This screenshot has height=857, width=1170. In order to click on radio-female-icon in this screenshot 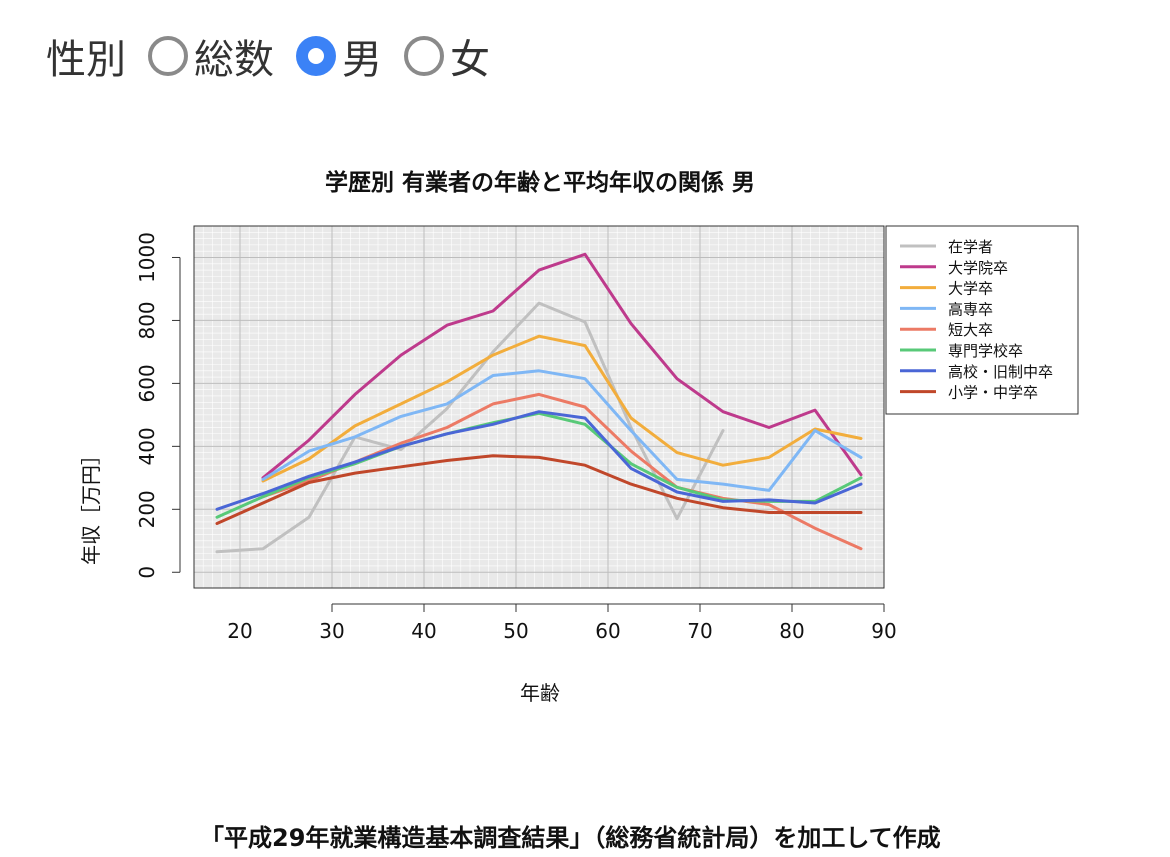, I will do `click(424, 56)`.